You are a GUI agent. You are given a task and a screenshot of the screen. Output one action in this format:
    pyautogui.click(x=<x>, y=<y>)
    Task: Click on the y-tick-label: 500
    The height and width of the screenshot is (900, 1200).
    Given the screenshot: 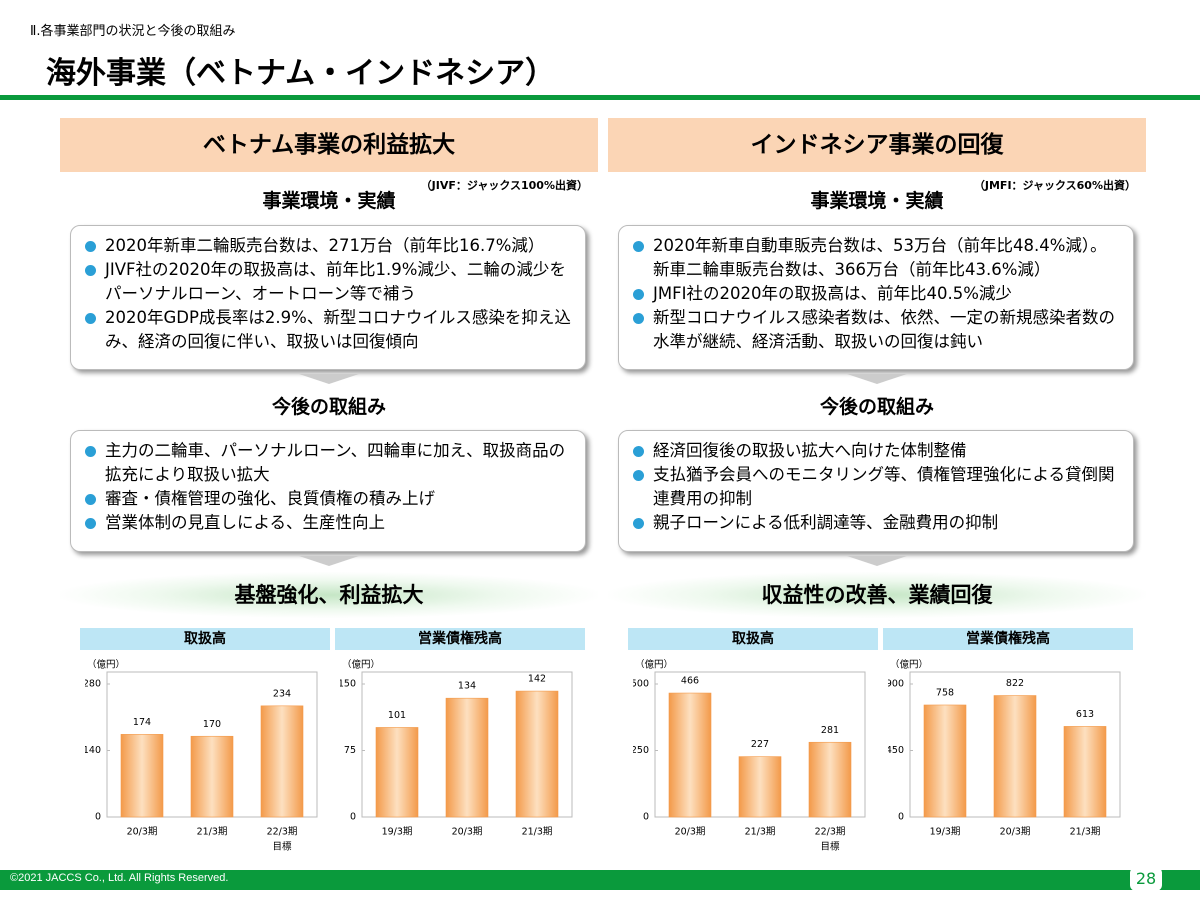 What is the action you would take?
    pyautogui.click(x=641, y=684)
    